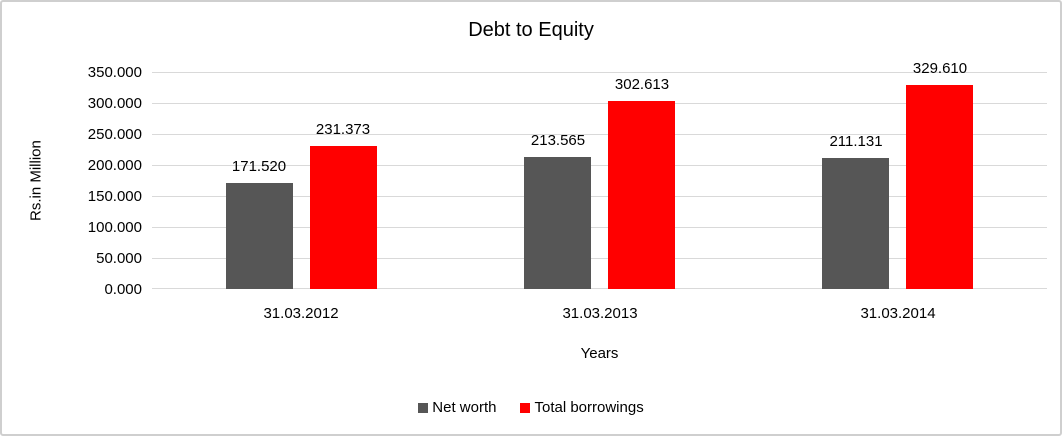  Describe the element at coordinates (599, 353) in the screenshot. I see `x-axis-label: Years` at that location.